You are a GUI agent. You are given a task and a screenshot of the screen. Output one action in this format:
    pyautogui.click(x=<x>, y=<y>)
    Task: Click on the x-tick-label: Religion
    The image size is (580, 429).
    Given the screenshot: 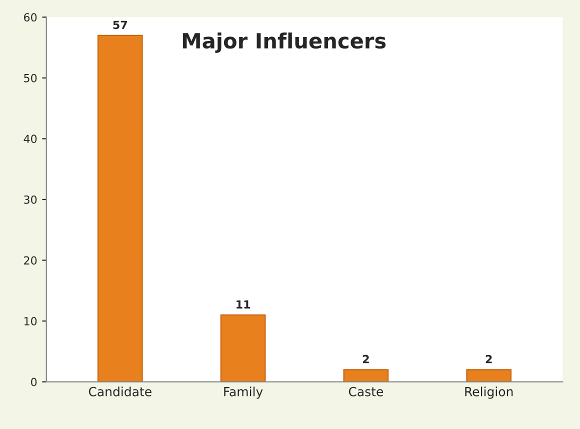 What is the action you would take?
    pyautogui.click(x=489, y=392)
    